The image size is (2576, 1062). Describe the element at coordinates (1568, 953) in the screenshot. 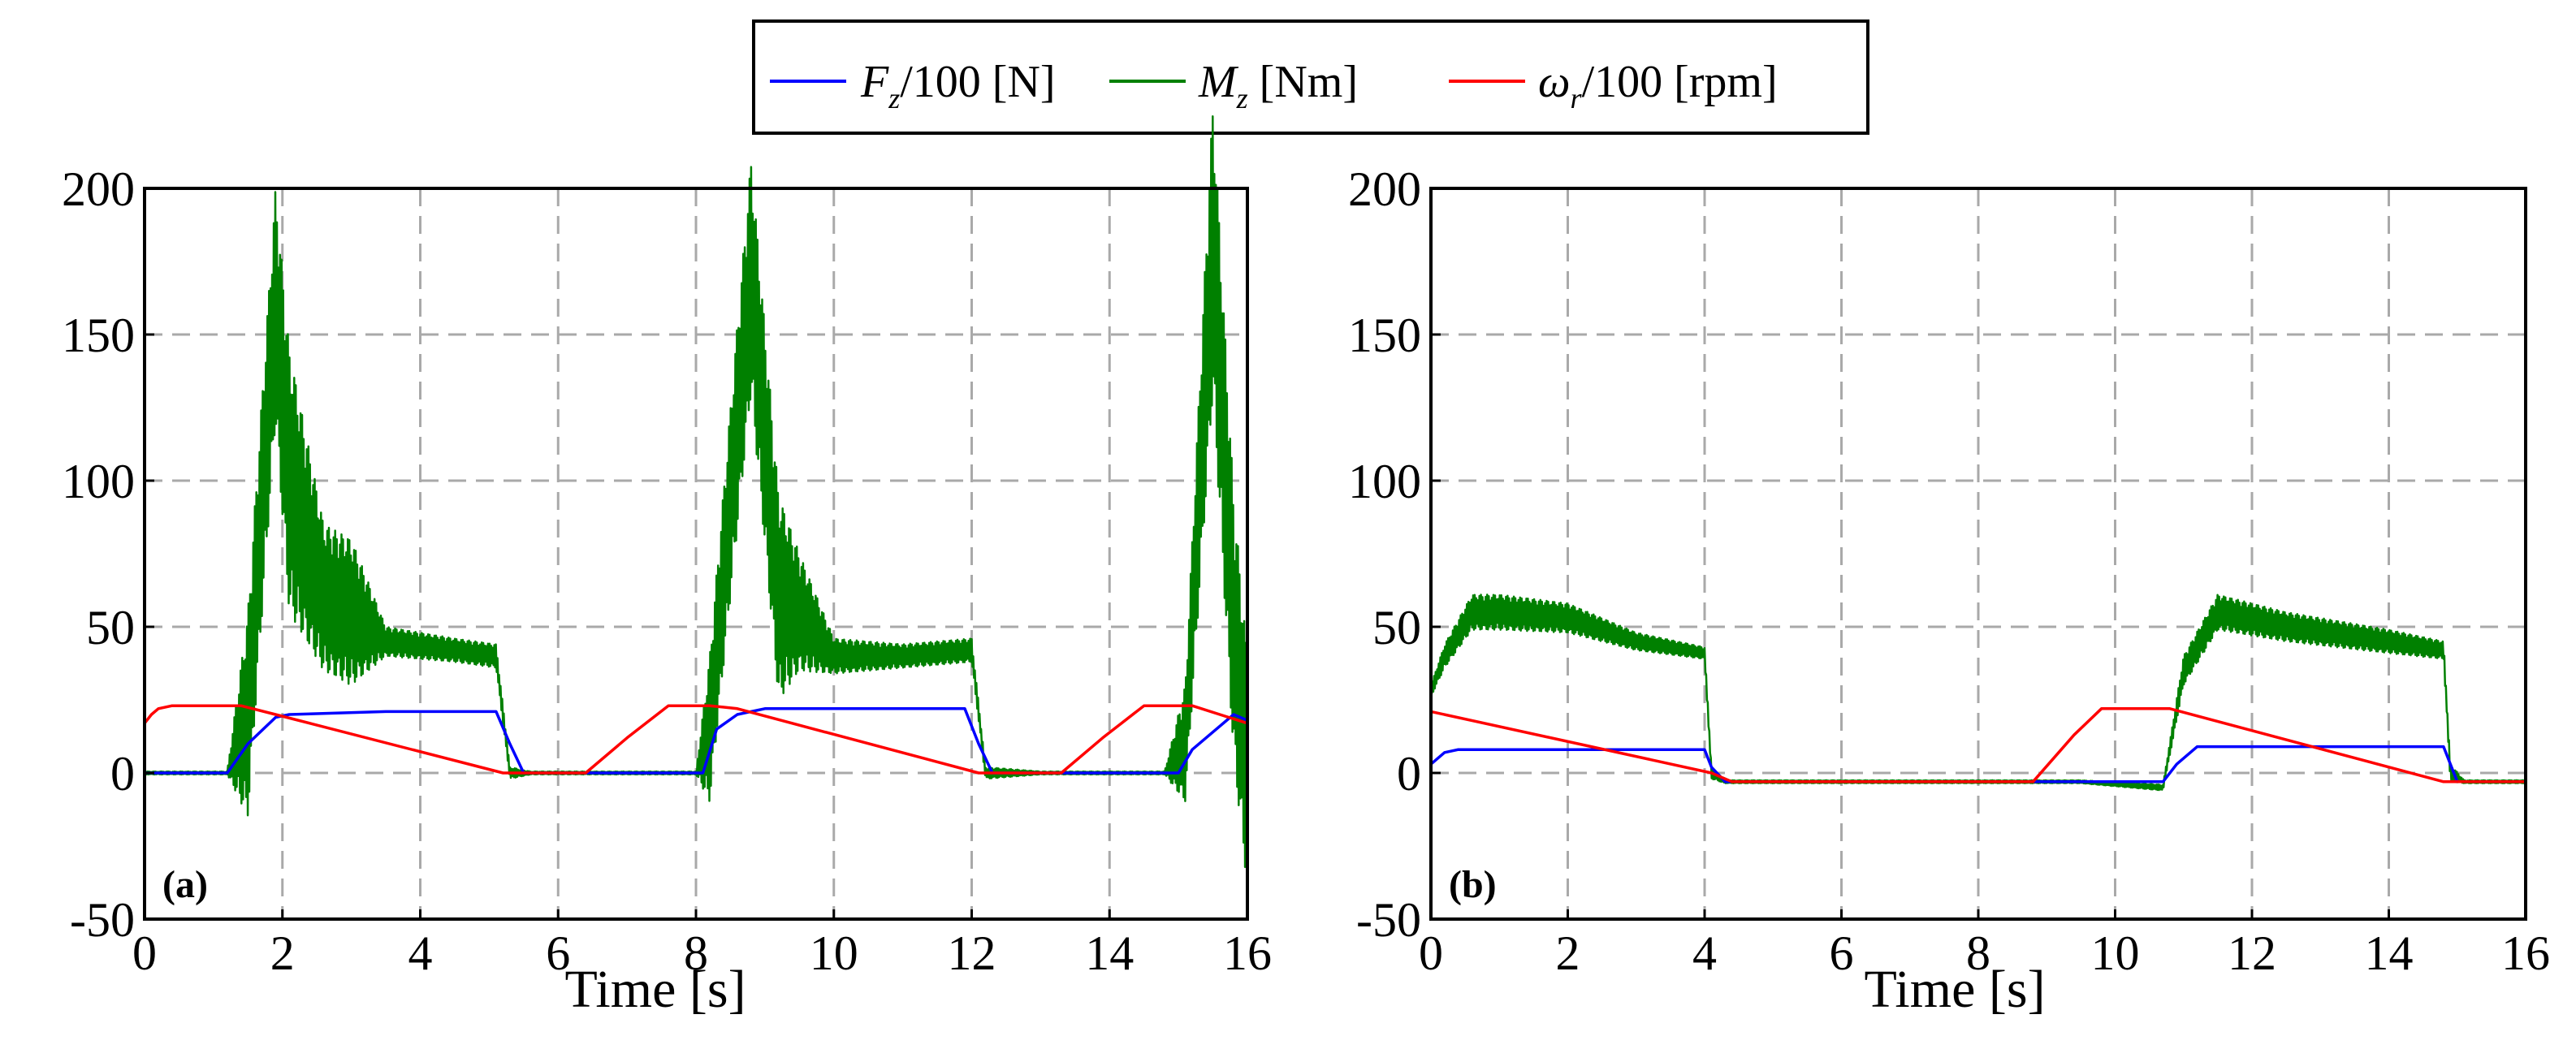

I see `panel-b-x-tick-label: 2` at that location.